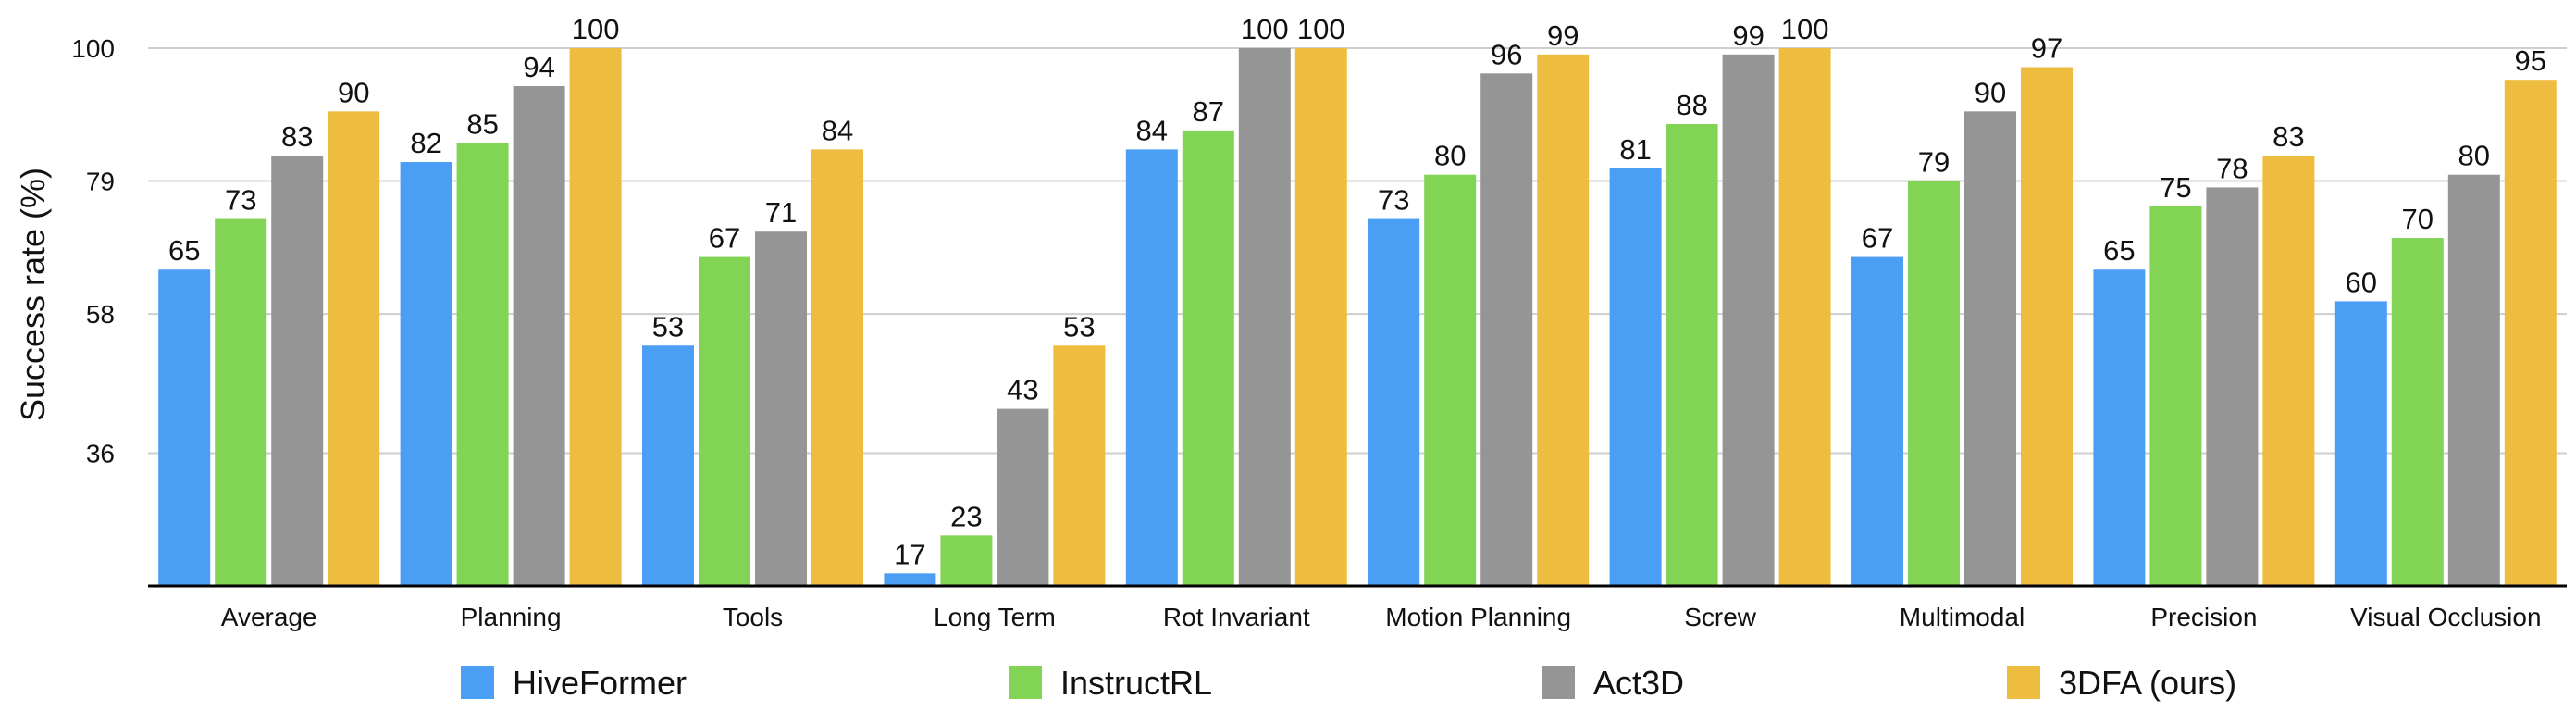 This screenshot has width=2576, height=711. What do you see at coordinates (1209, 111) in the screenshot?
I see `data-label: 87` at bounding box center [1209, 111].